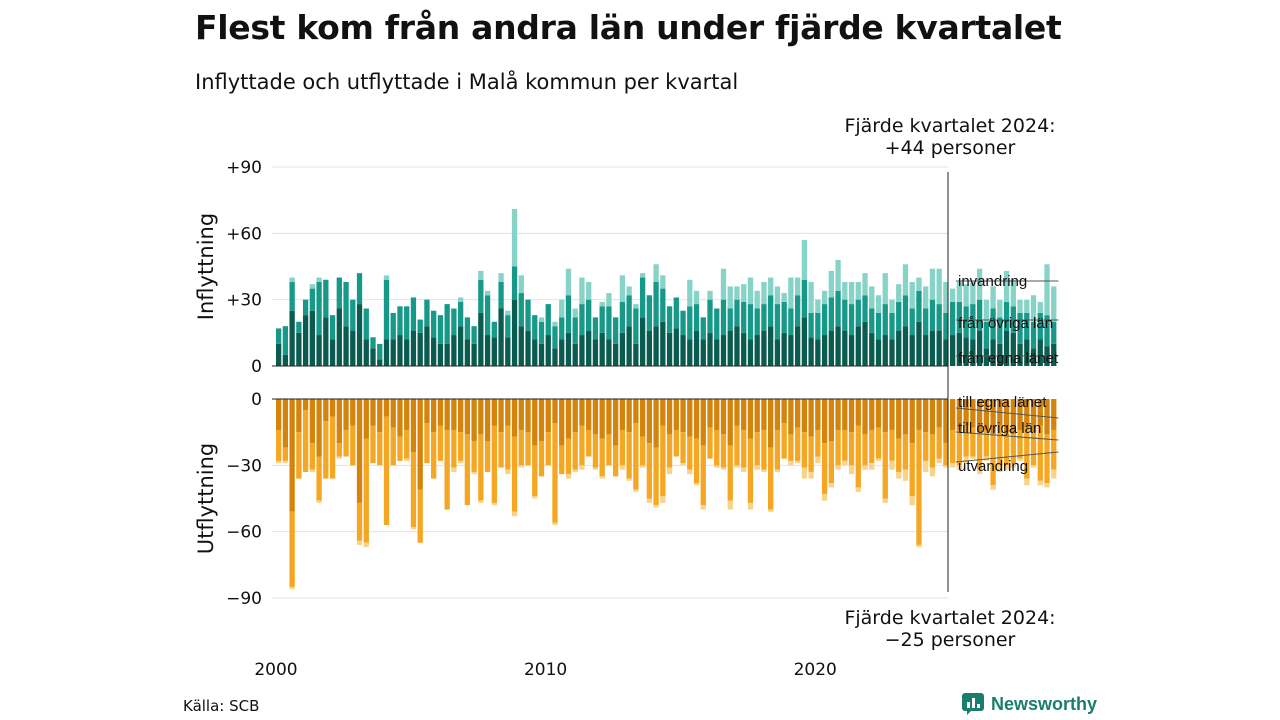 Image resolution: width=1280 pixels, height=720 pixels. What do you see at coordinates (950, 126) in the screenshot?
I see `annotation-top-line1: Fjärde kvartalet 2024:` at bounding box center [950, 126].